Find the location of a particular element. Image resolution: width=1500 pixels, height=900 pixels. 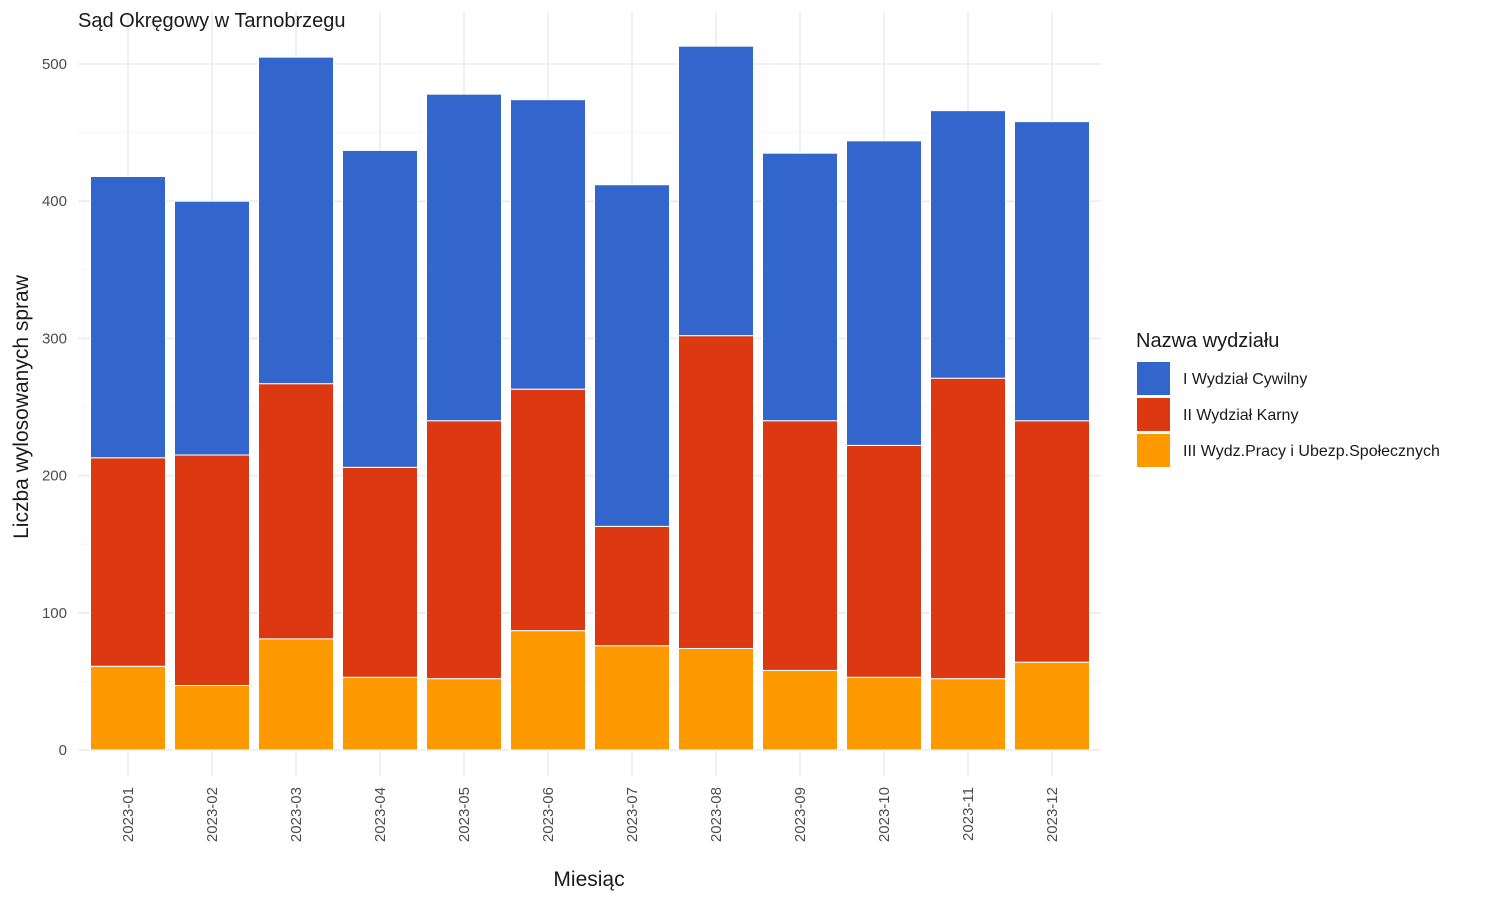

x-tick-label: 2023-07 is located at coordinates (632, 814).